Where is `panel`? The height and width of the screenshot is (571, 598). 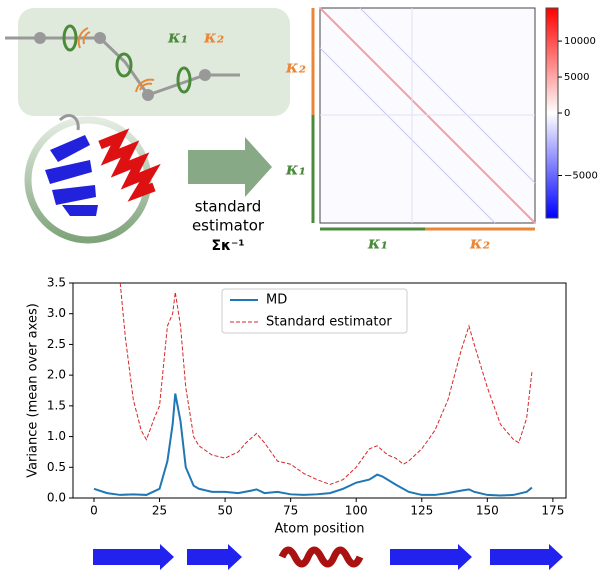 panel is located at coordinates (154, 62).